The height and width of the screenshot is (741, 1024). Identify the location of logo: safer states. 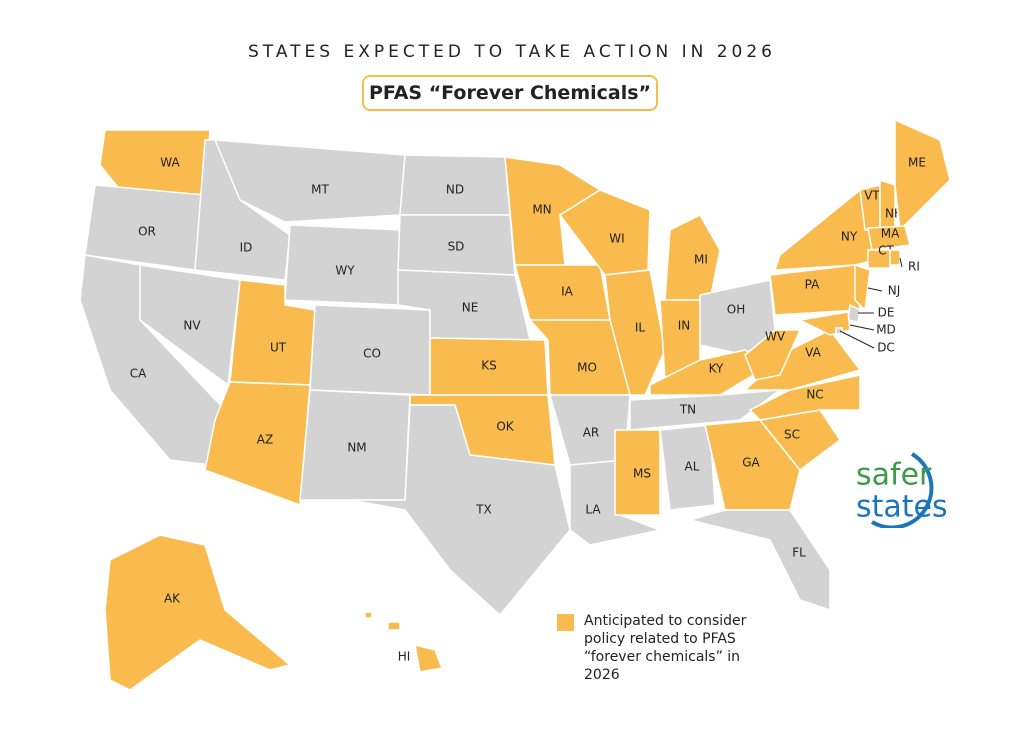
(902, 490).